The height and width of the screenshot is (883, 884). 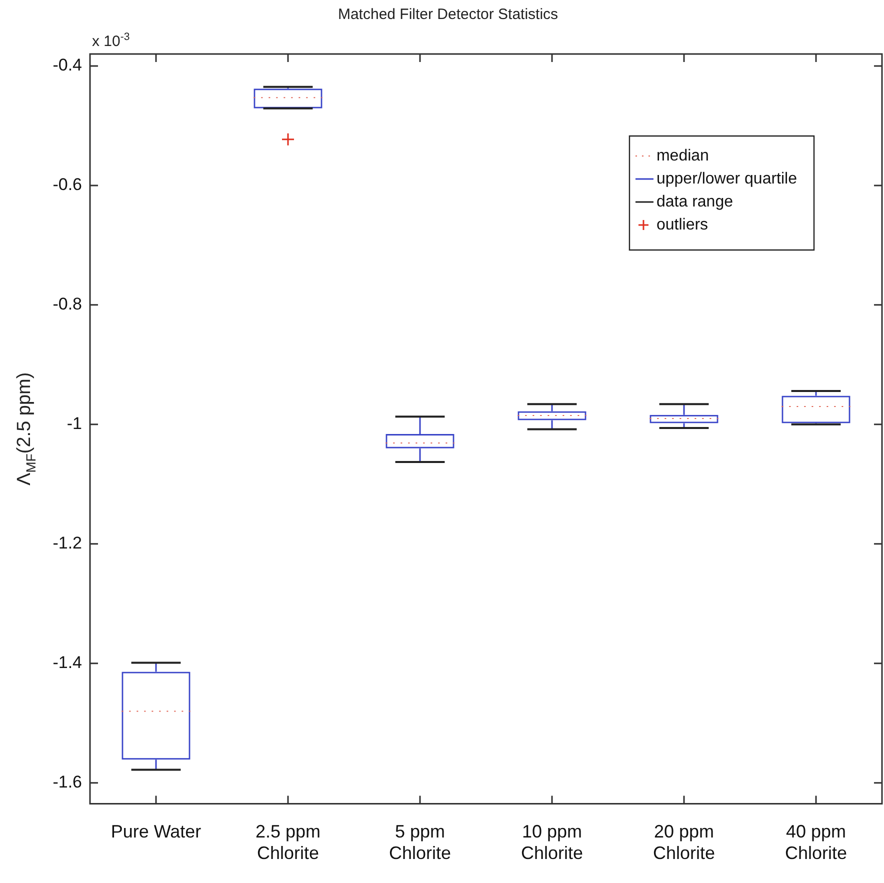 I want to click on x-tick-label: 40 ppm Chlorite, so click(x=816, y=843).